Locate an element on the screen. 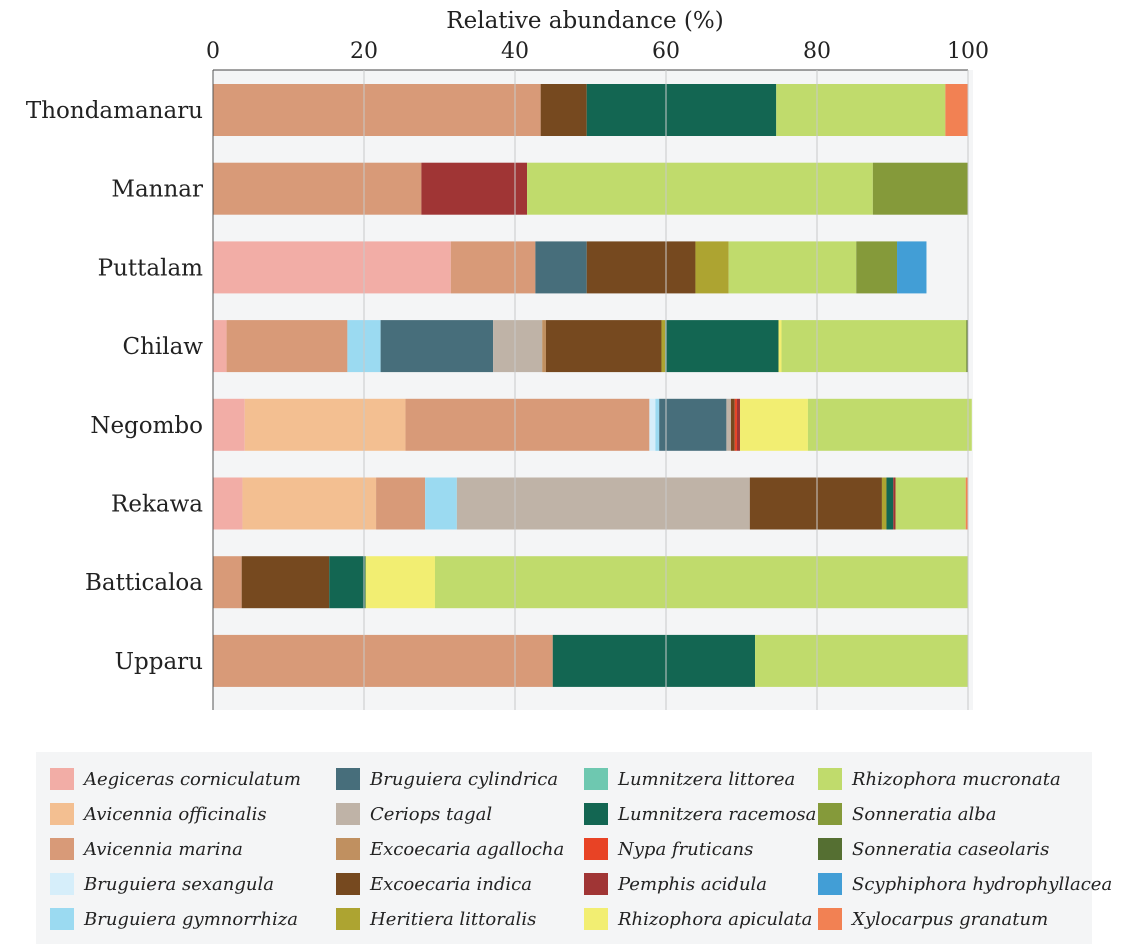  legend-item: Lumnitzera racemosa is located at coordinates (700, 814).